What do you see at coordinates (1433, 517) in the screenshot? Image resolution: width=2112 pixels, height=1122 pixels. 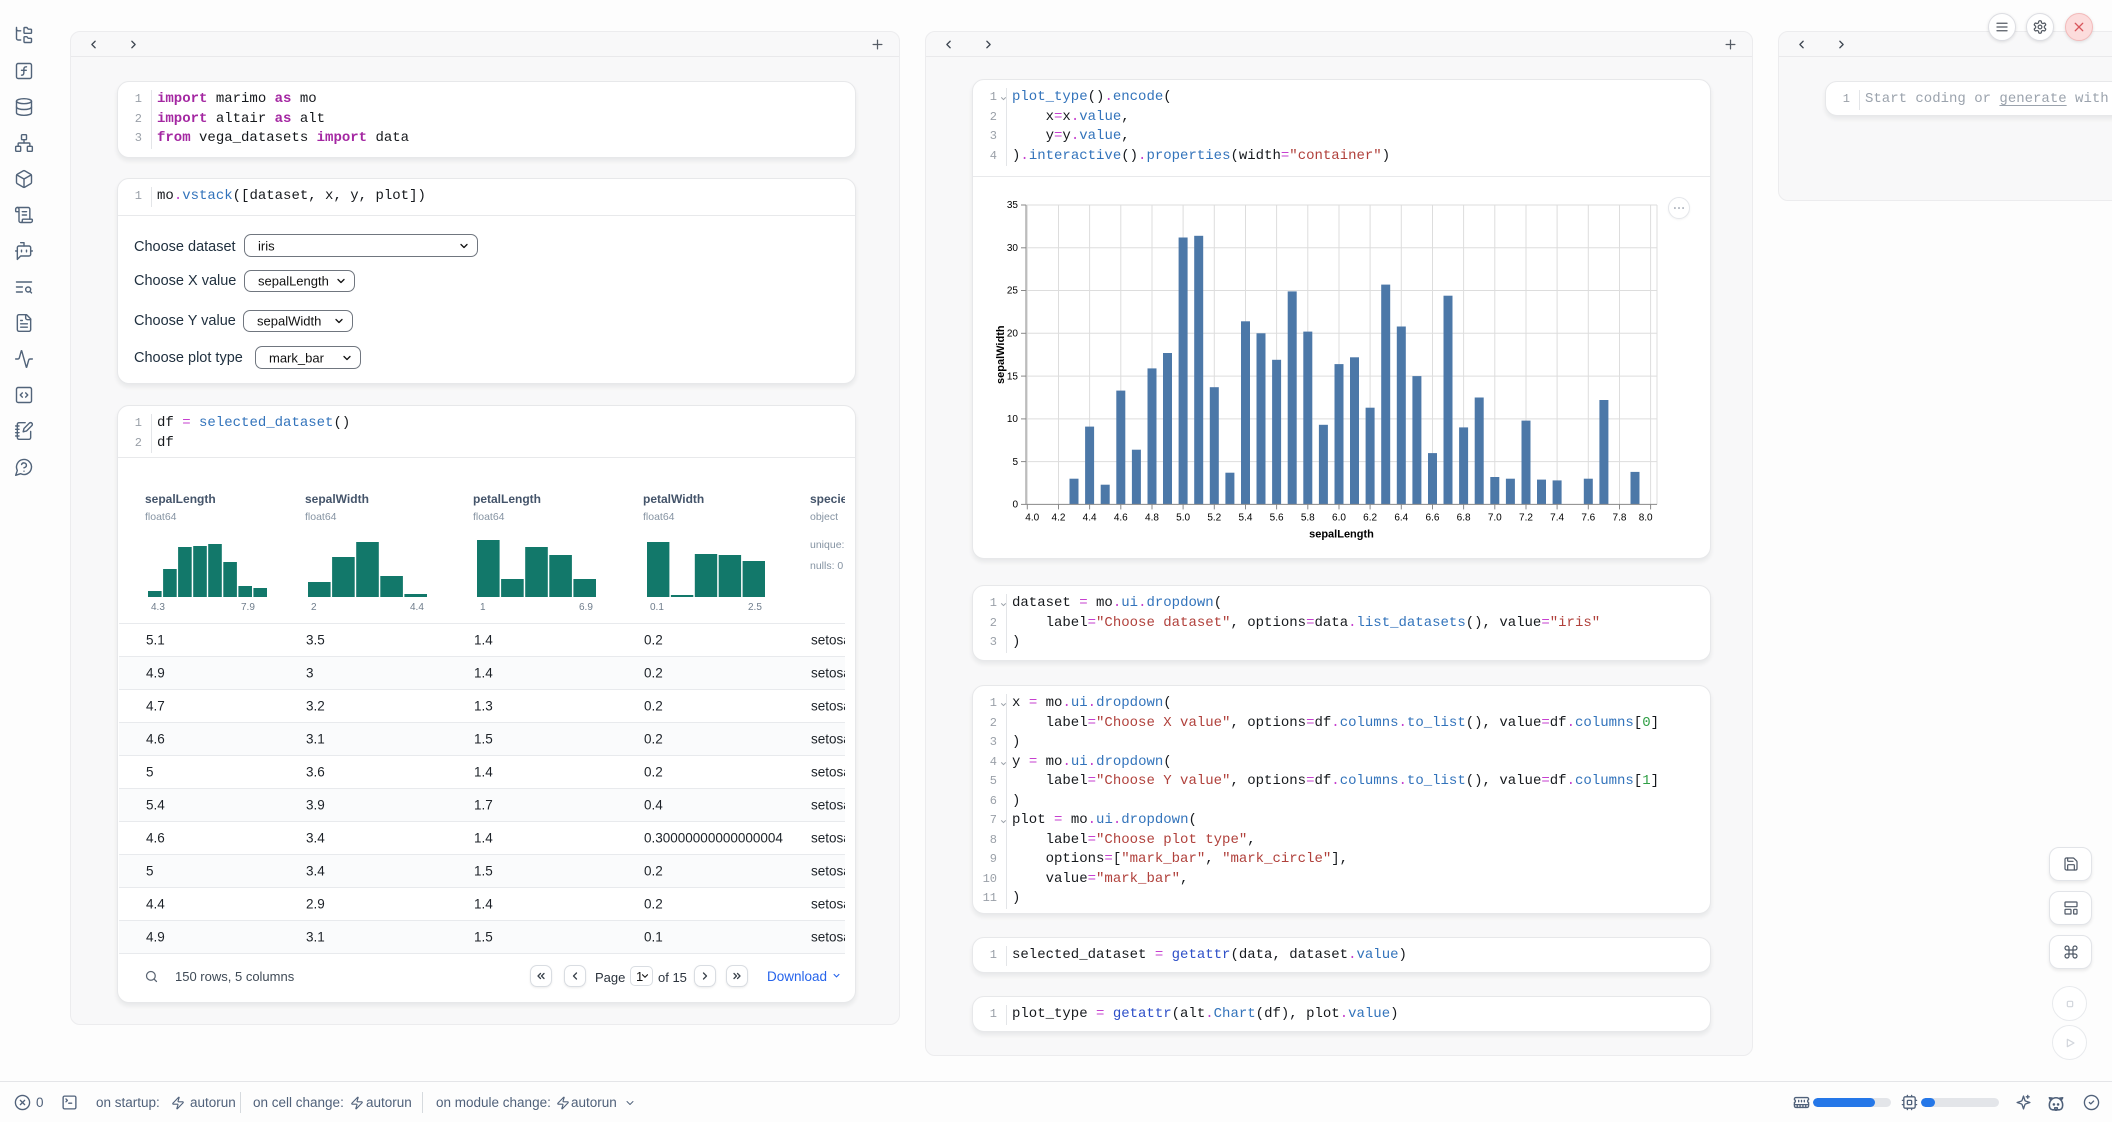 I see `svg-text: 6.6` at bounding box center [1433, 517].